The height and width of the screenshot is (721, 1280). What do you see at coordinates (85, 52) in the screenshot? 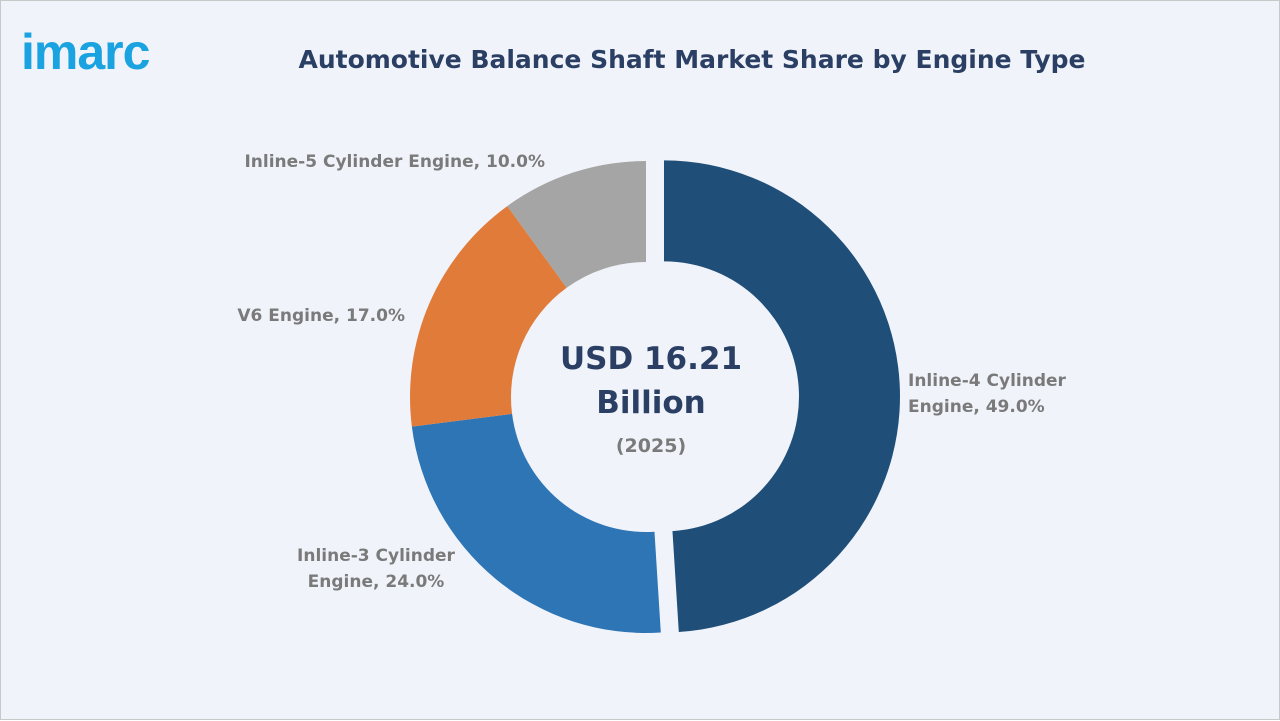
I see `logo: imarc` at bounding box center [85, 52].